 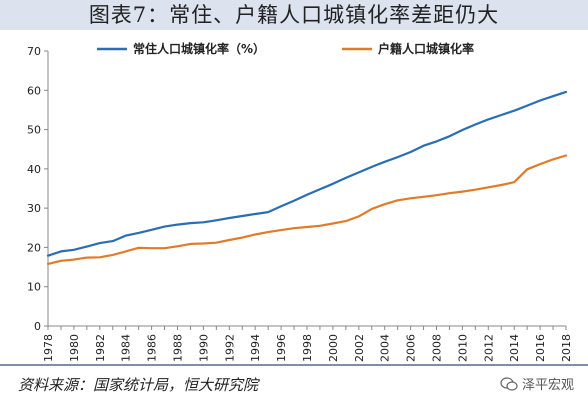 I want to click on x-tick-label: 2016, so click(x=540, y=348).